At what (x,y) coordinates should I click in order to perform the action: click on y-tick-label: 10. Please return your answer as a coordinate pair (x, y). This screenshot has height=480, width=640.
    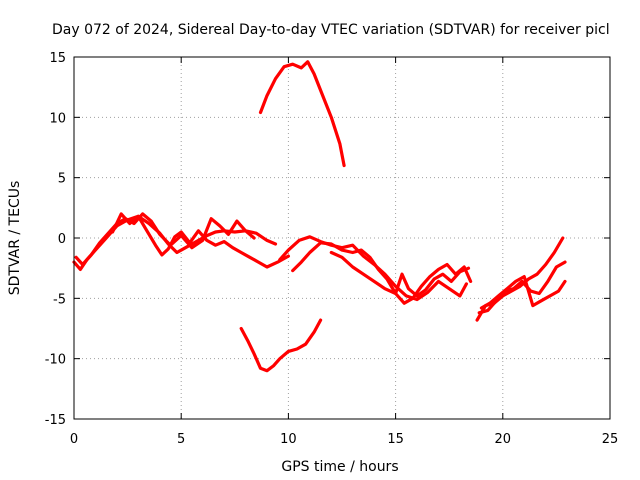
    Looking at the image, I should click on (57, 118).